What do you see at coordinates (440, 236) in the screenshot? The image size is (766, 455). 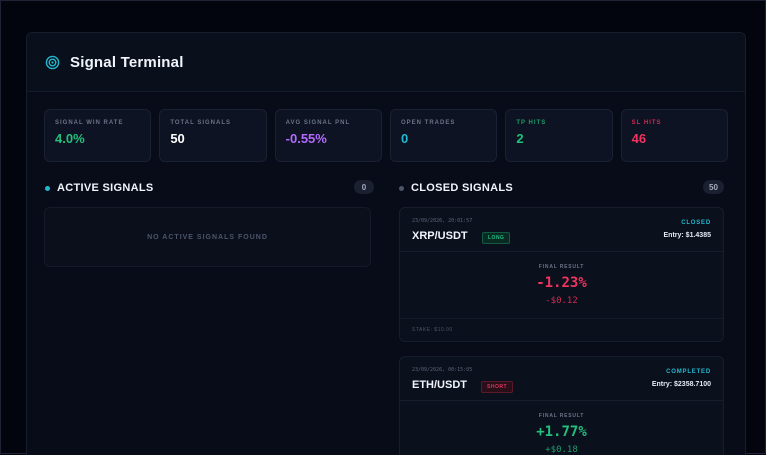 I see `signal-pair: XRP/USDT` at bounding box center [440, 236].